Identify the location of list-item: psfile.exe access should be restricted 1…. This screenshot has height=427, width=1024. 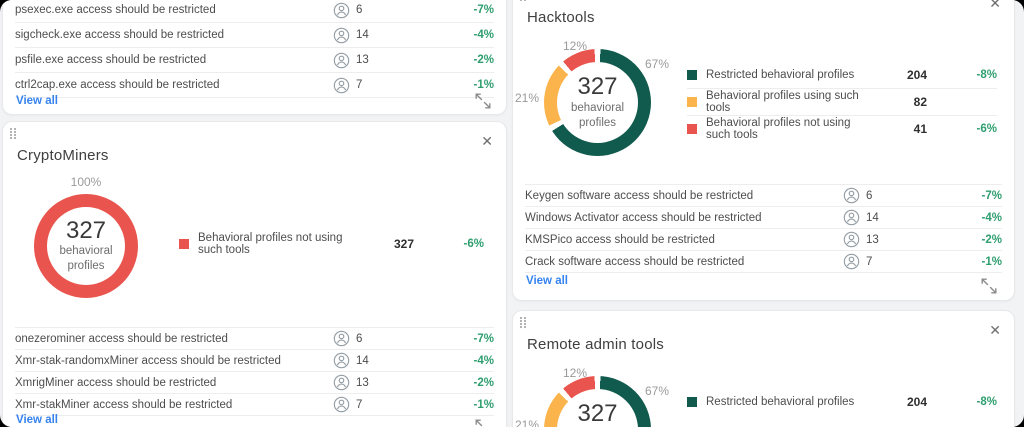
(254, 60).